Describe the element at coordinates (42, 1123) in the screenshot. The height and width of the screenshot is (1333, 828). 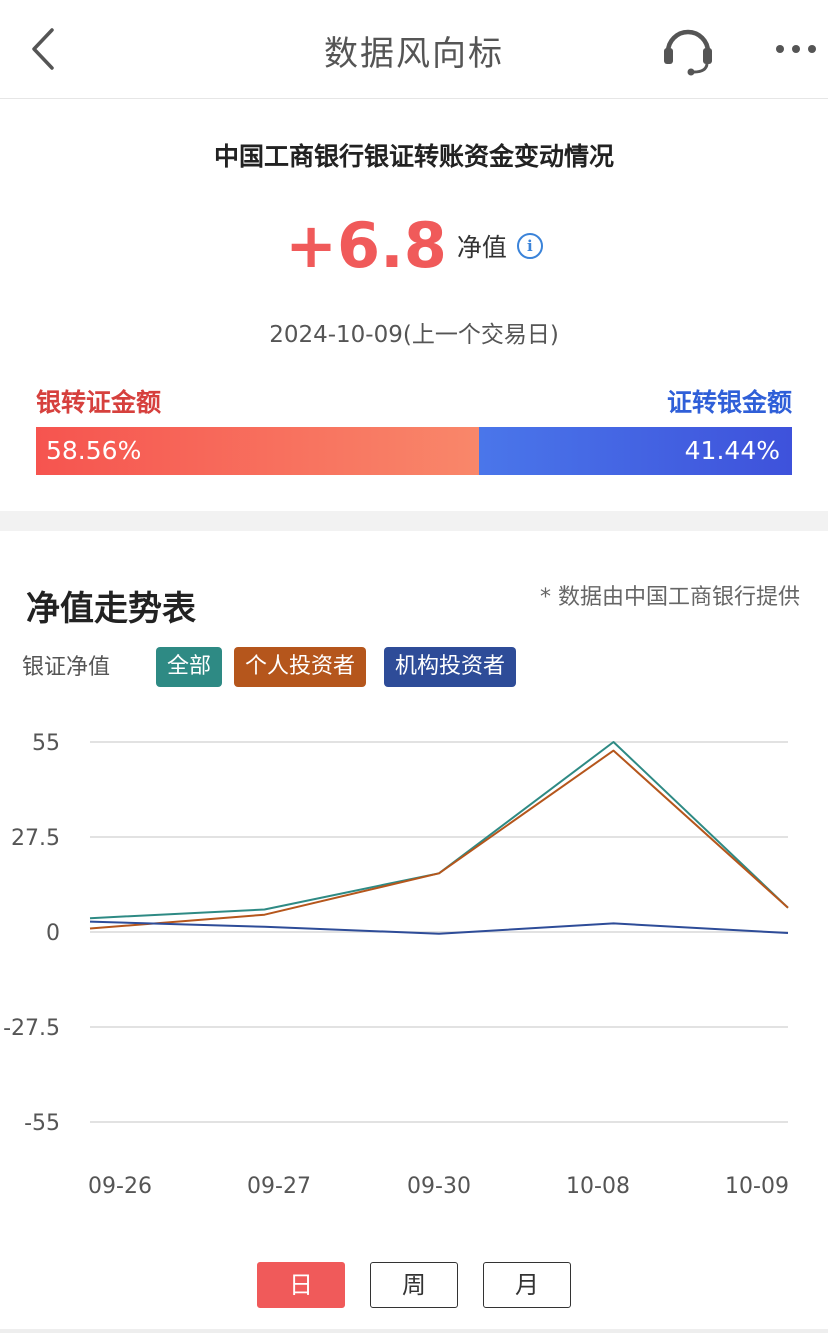
I see `y-tick-label: -55` at that location.